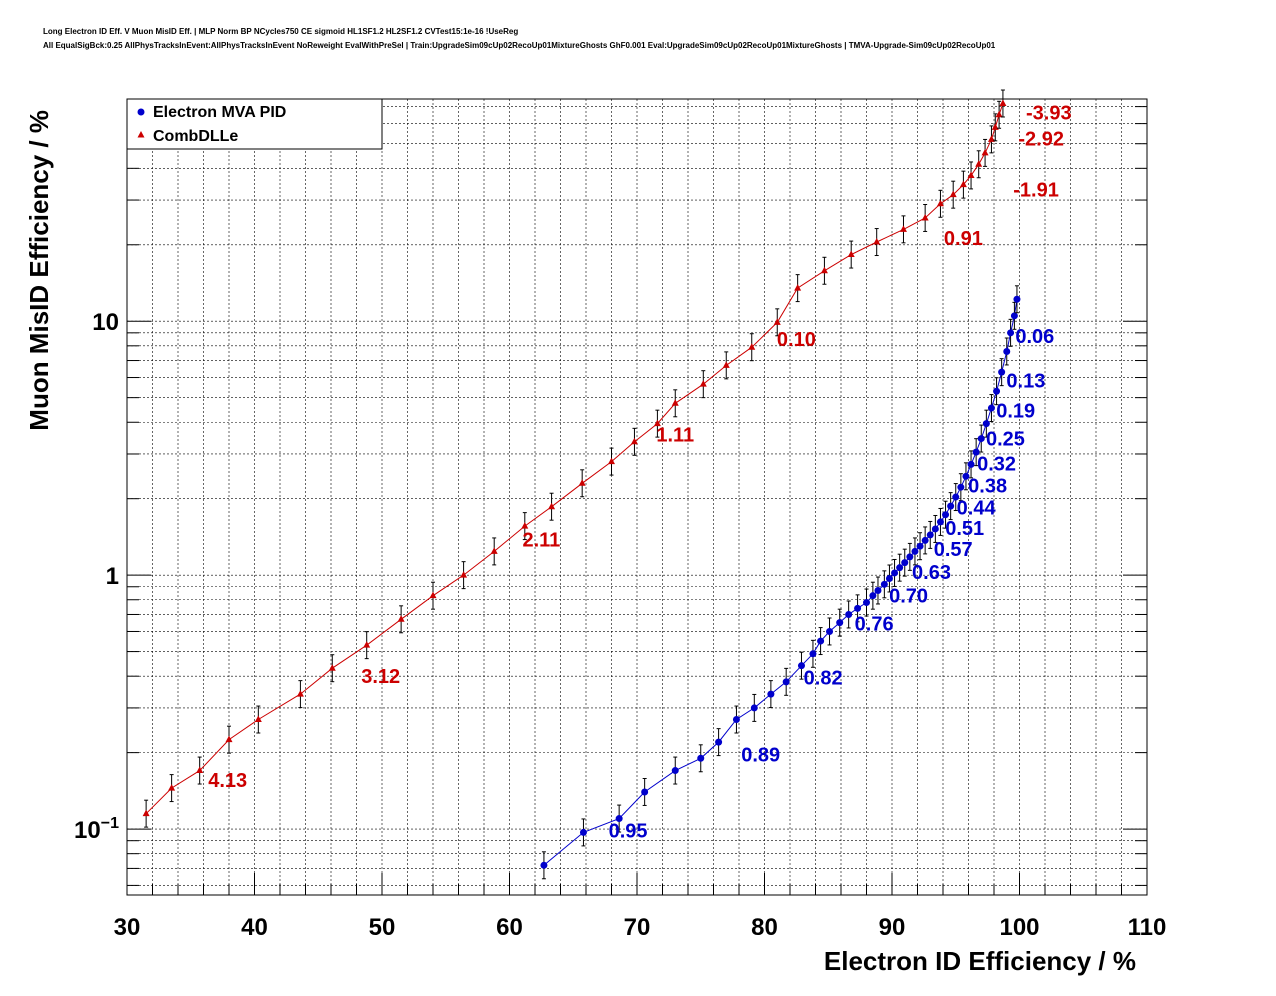  What do you see at coordinates (675, 435) in the screenshot?
I see `annotation-label: 1.11` at bounding box center [675, 435].